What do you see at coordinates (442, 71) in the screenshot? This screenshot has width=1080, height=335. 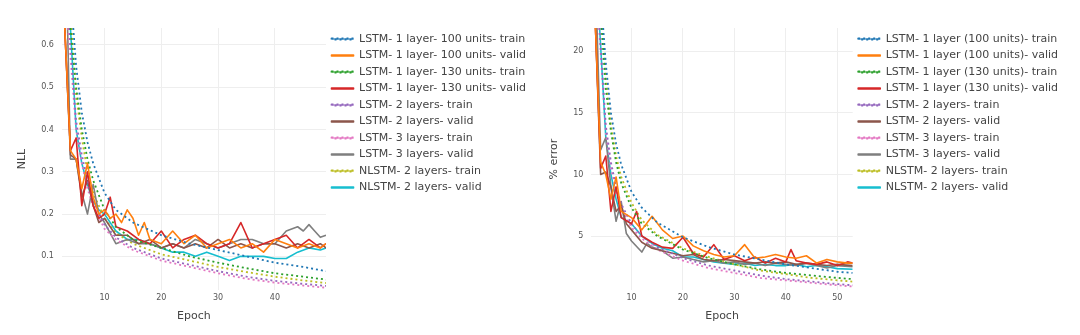 I see `legend-label: LSTM- 1 layer- 130 units- train` at bounding box center [442, 71].